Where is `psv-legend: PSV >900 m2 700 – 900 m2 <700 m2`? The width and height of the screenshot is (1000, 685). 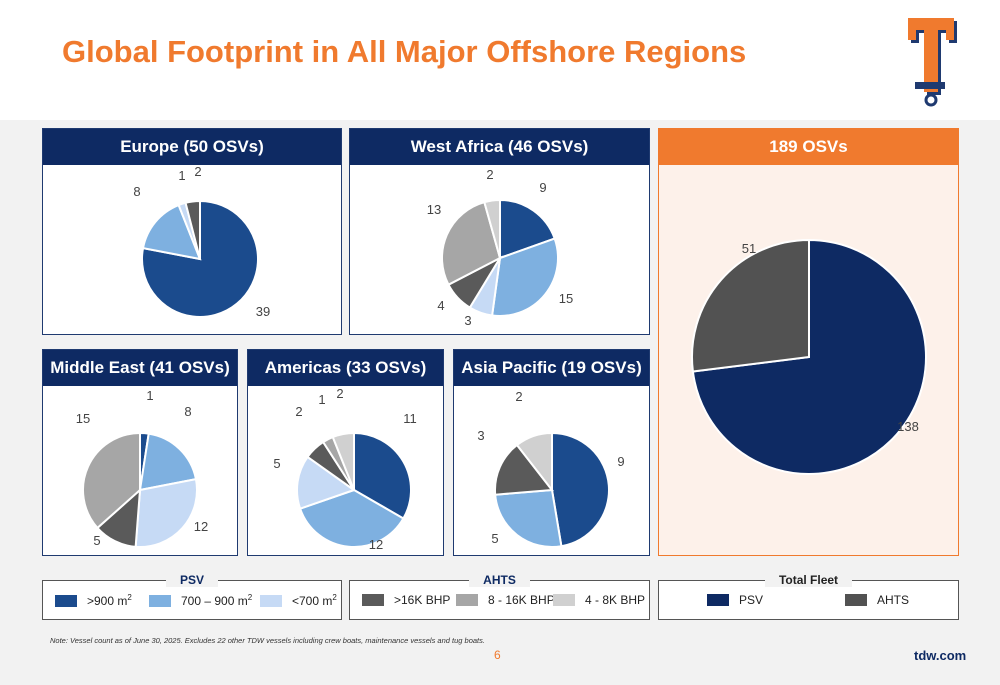
psv-legend: PSV >900 m2 700 – 900 m2 <700 m2 is located at coordinates (192, 596).